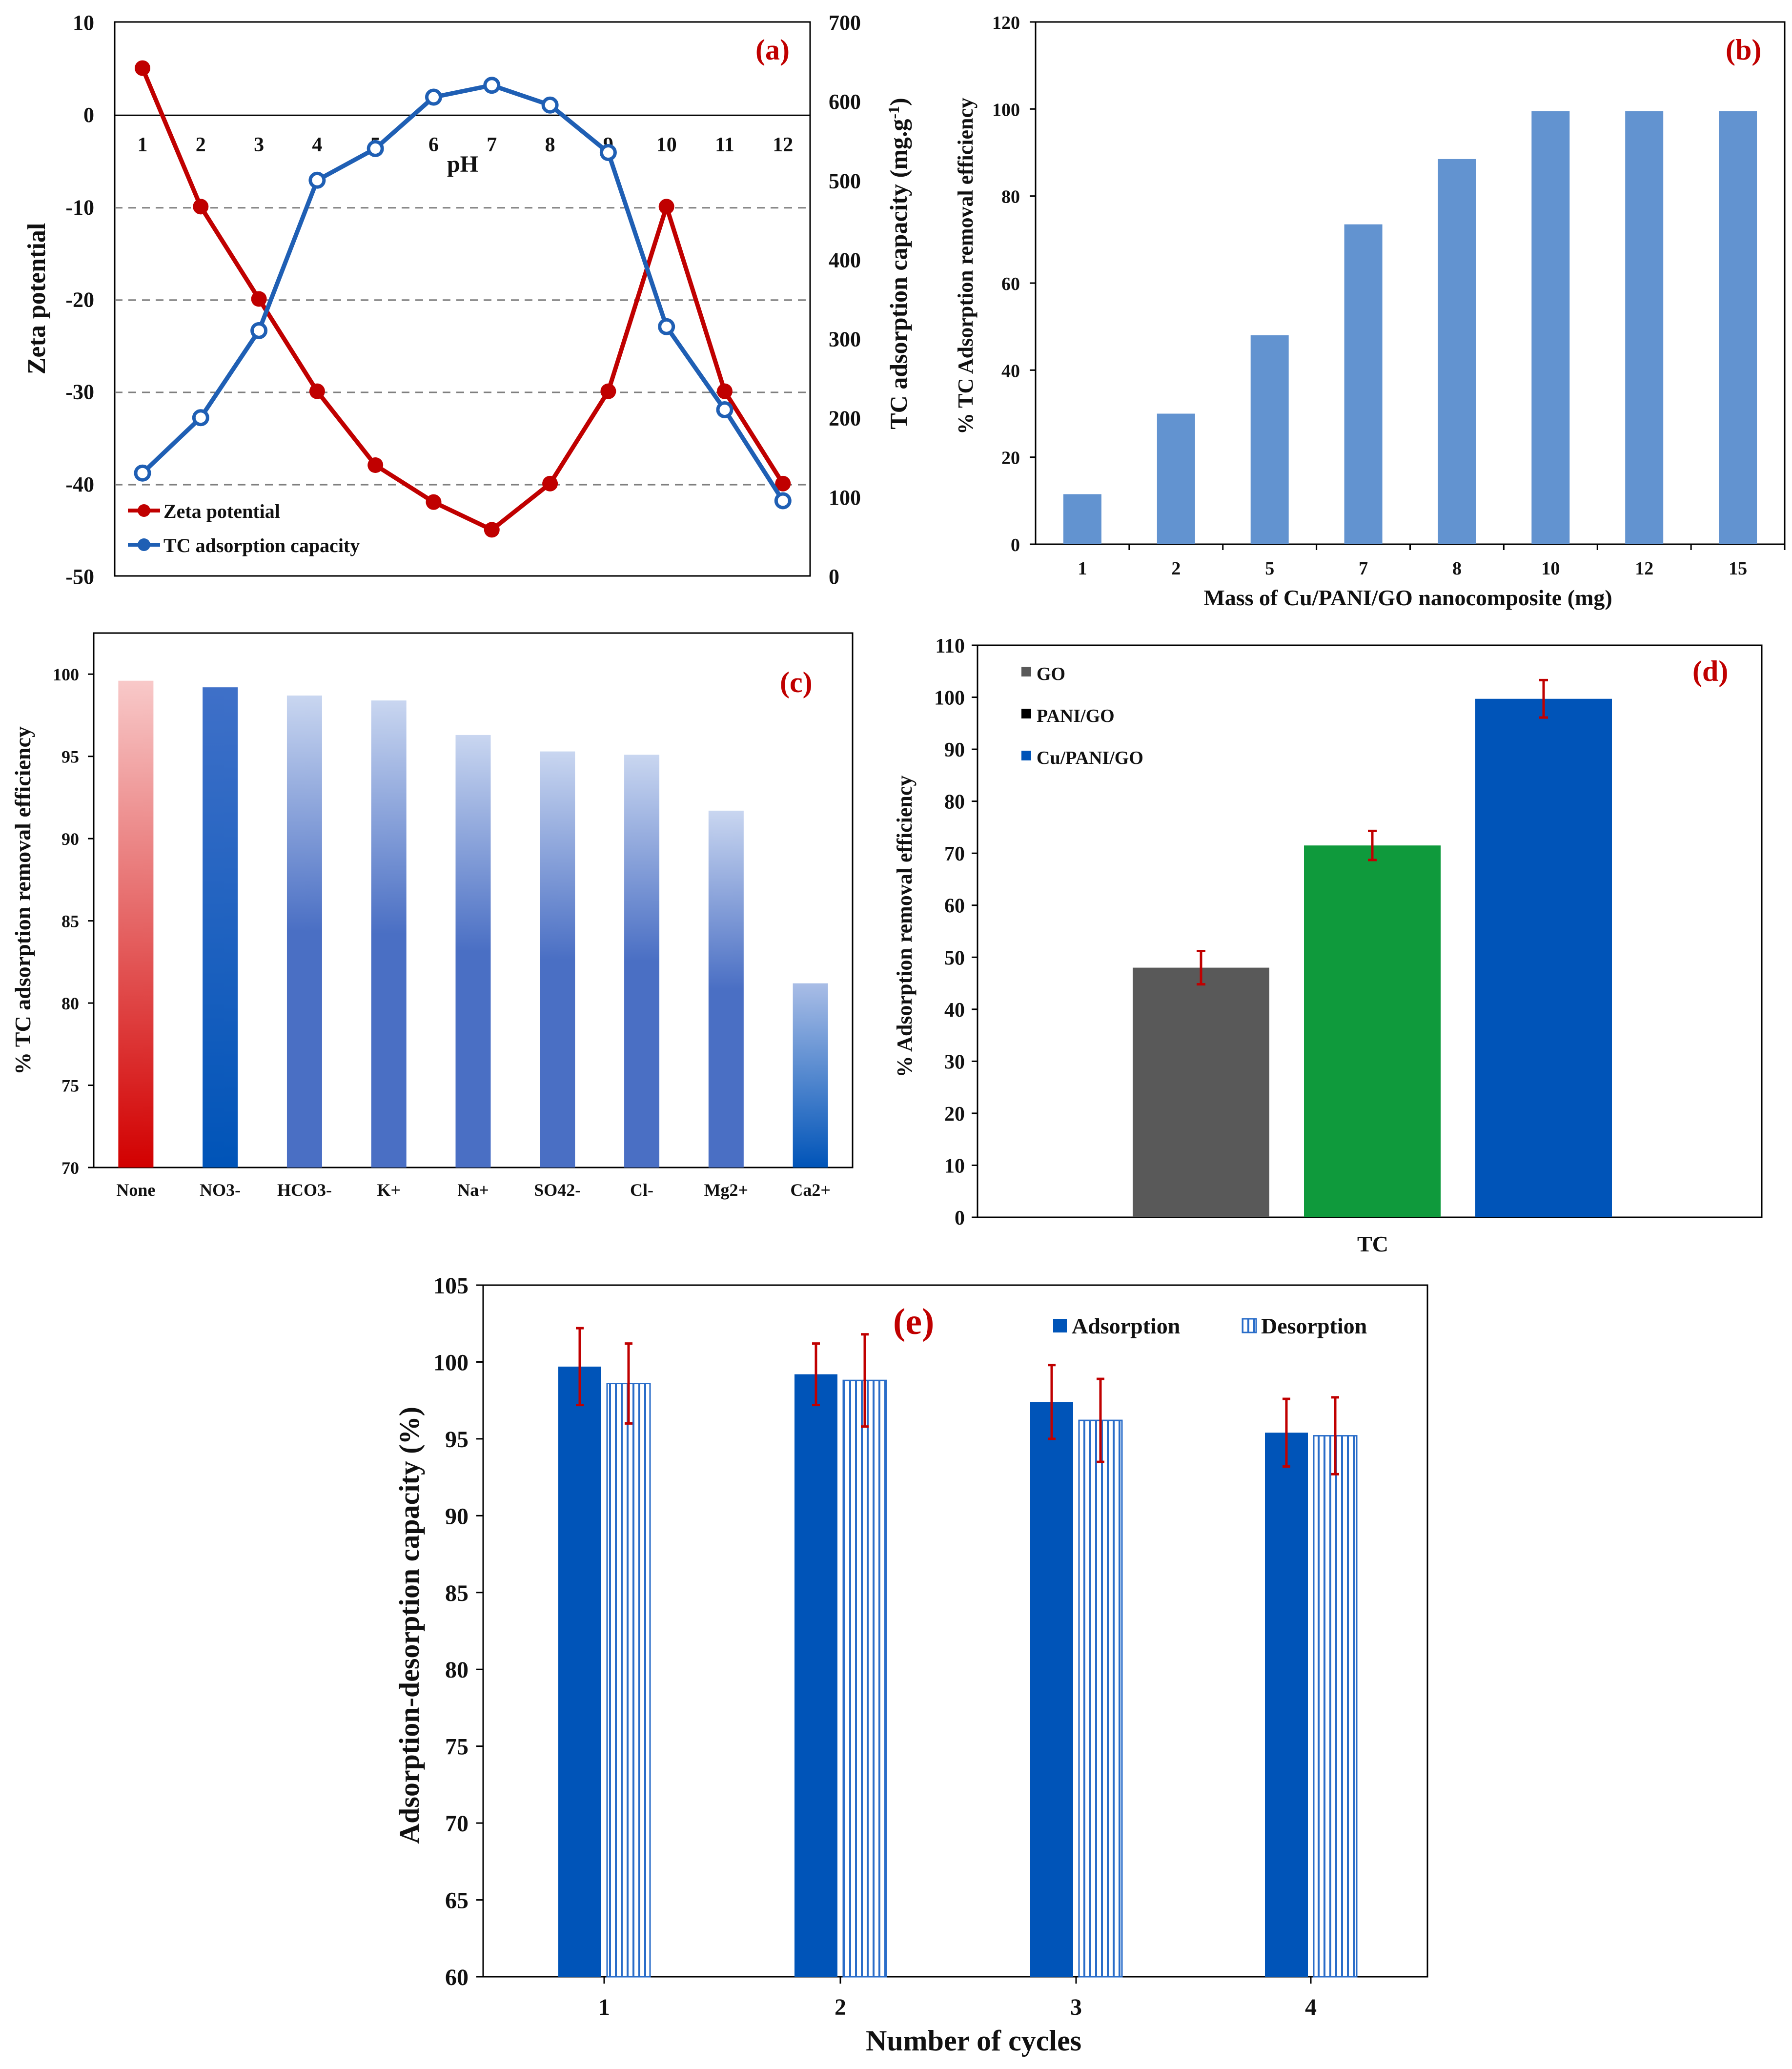 The image size is (1792, 2069). I want to click on panel-b-y-label: % TC Adsorption removal efficiency, so click(965, 266).